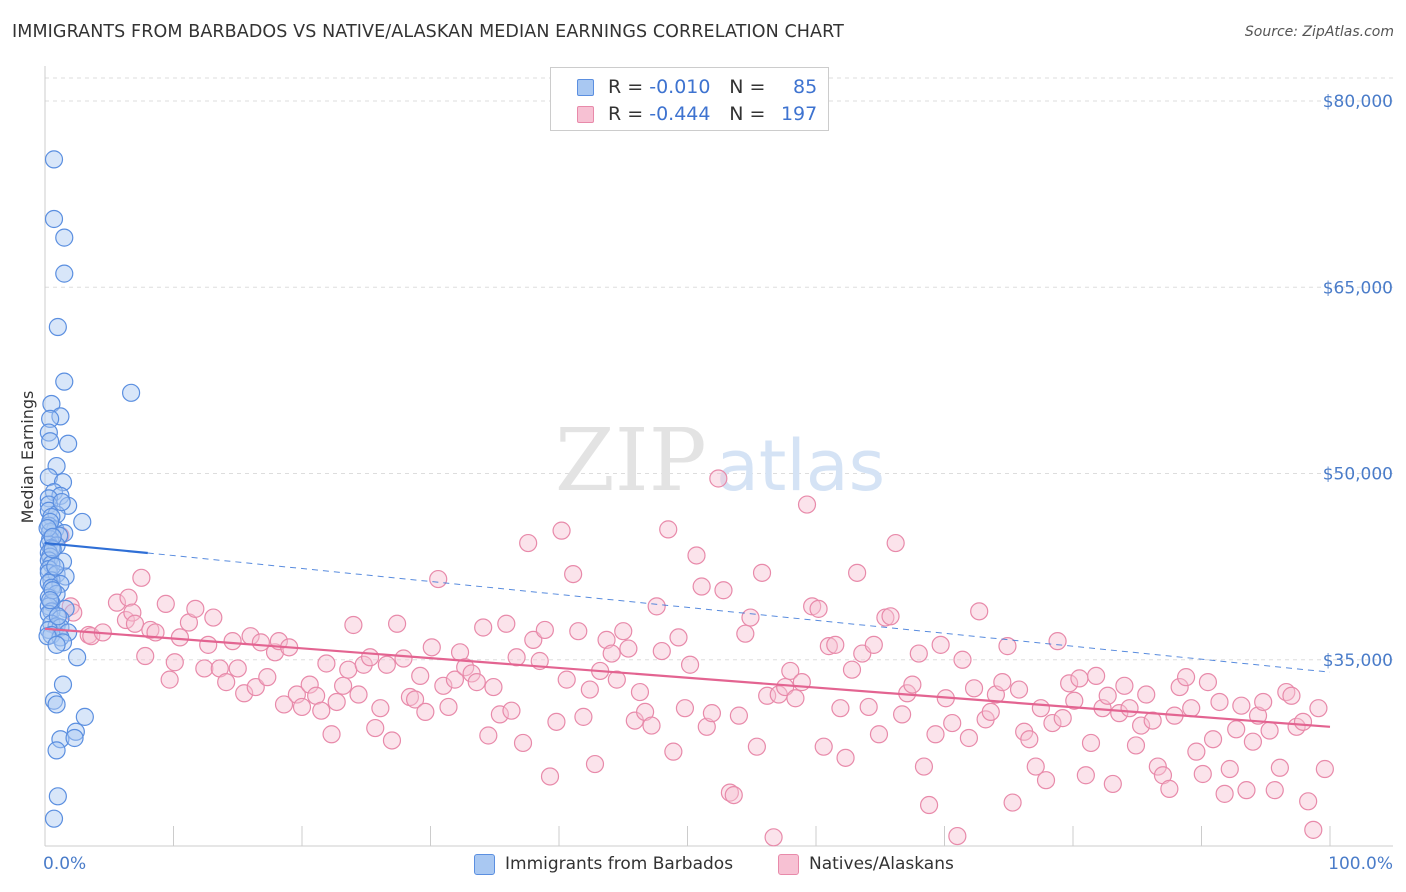  I want to click on watermark-atlas: atlas, so click(800, 466).